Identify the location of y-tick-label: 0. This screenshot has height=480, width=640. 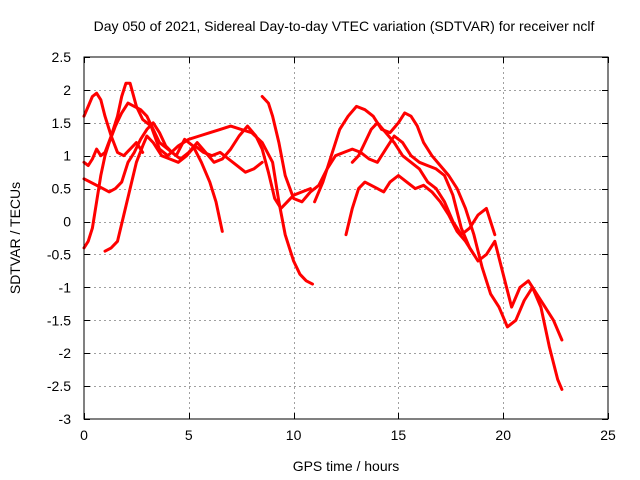
(67, 222).